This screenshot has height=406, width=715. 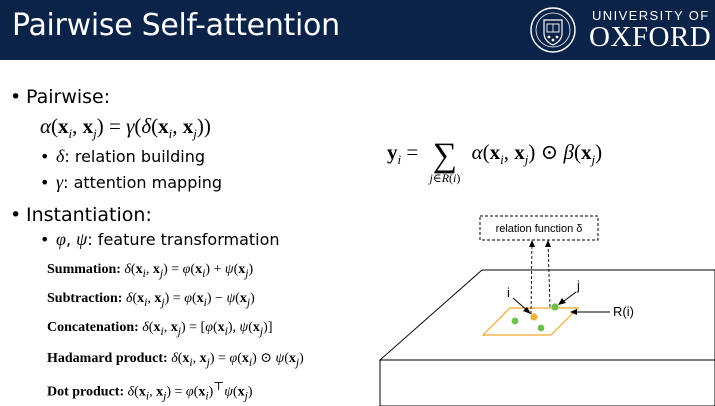 What do you see at coordinates (445, 161) in the screenshot?
I see `summation-symbol: ∑ j∈R(i)` at bounding box center [445, 161].